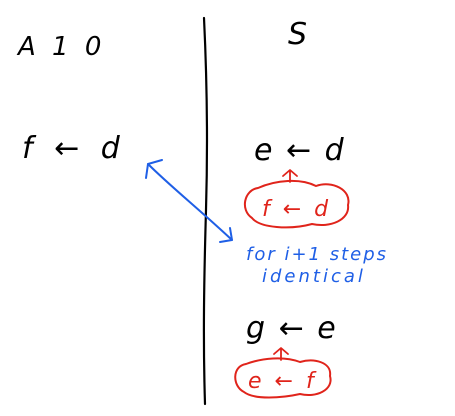 Image resolution: width=455 pixels, height=416 pixels. What do you see at coordinates (74, 148) in the screenshot?
I see `left-statement: f ← d` at bounding box center [74, 148].